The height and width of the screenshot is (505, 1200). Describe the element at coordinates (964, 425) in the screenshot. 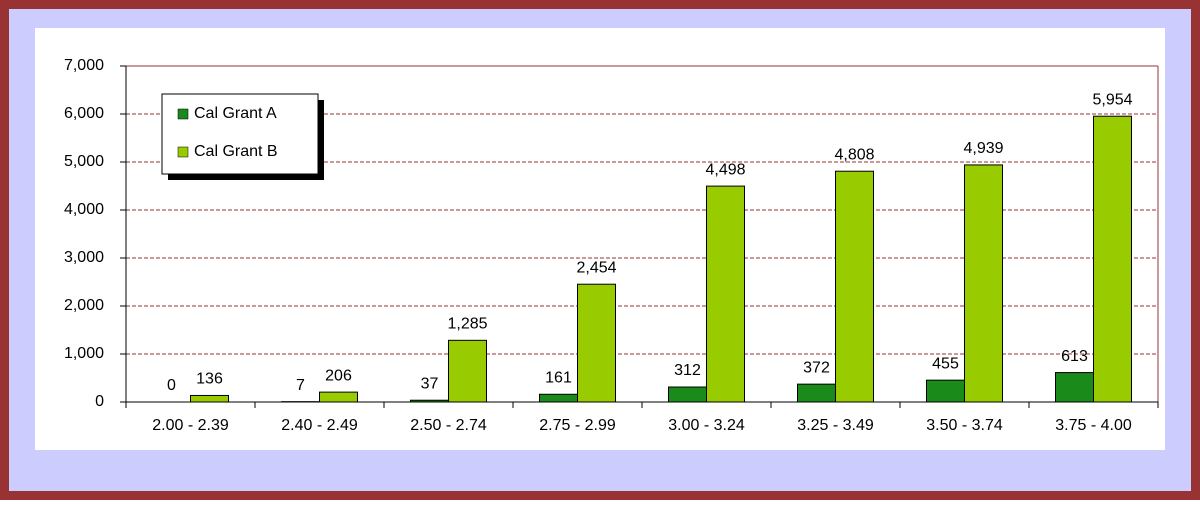

I see `x-tick-label: 3.50 - 3.74` at that location.